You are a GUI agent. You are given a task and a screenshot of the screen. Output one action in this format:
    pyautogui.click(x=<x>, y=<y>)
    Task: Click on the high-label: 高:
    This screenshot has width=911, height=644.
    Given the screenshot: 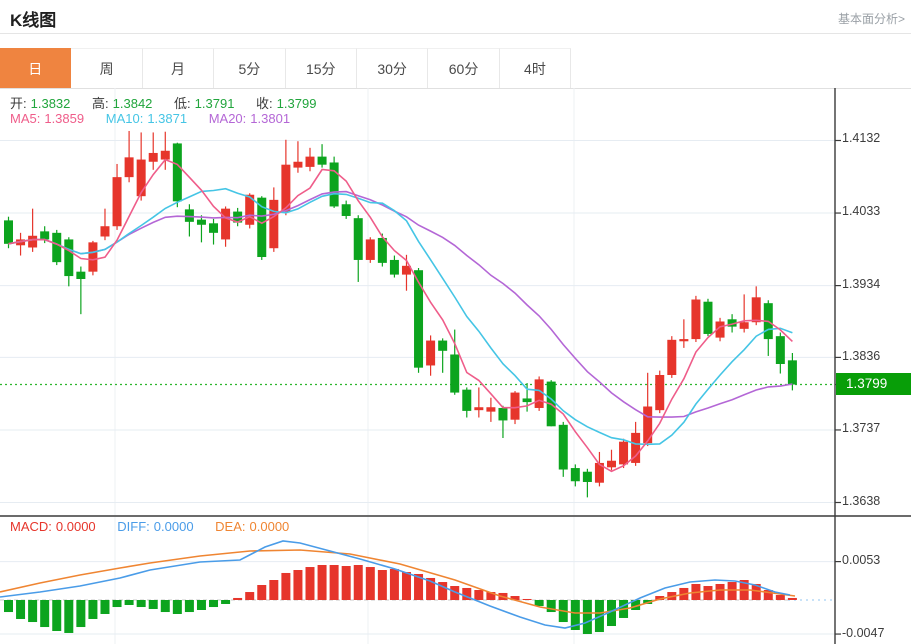 What is the action you would take?
    pyautogui.click(x=100, y=103)
    